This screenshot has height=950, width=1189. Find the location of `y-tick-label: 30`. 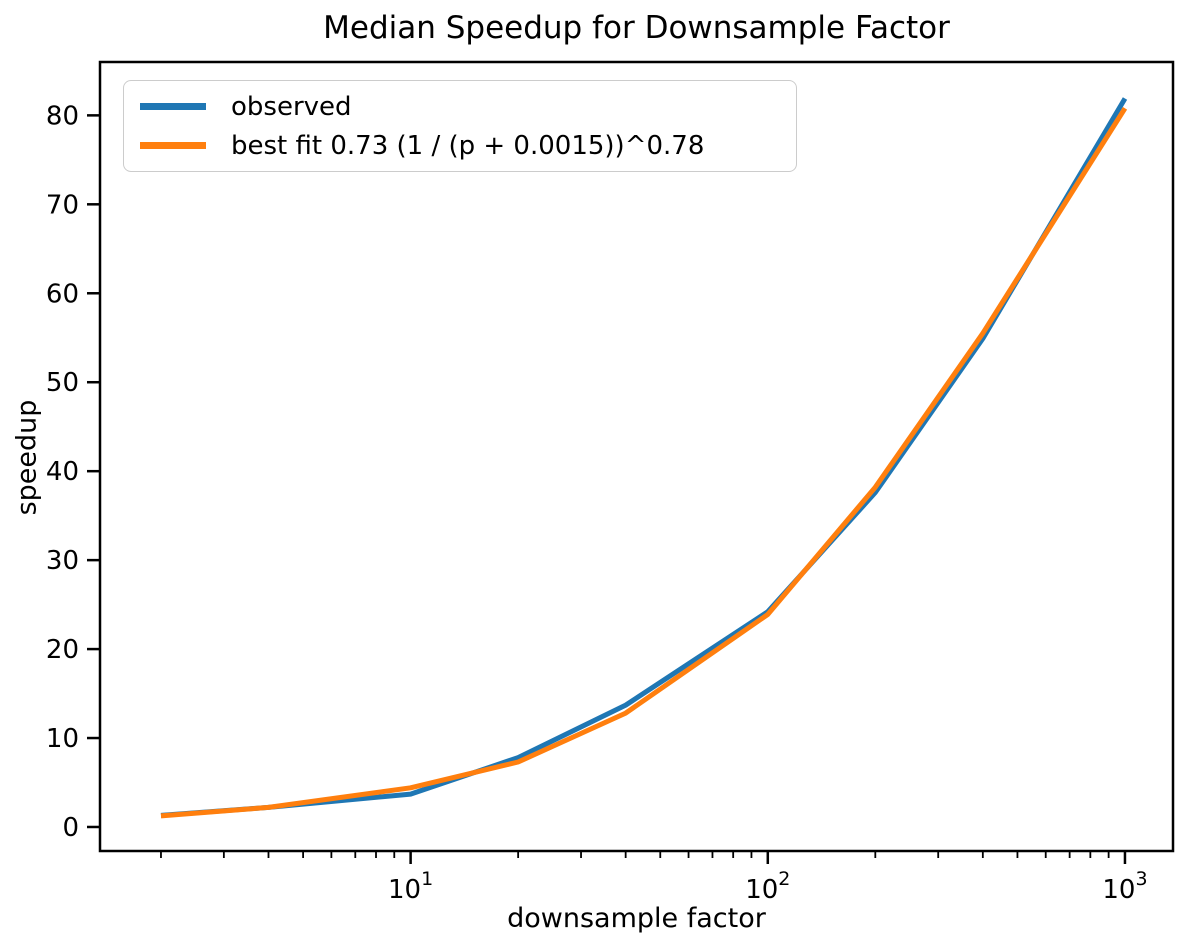

y-tick-label: 30 is located at coordinates (62, 561).